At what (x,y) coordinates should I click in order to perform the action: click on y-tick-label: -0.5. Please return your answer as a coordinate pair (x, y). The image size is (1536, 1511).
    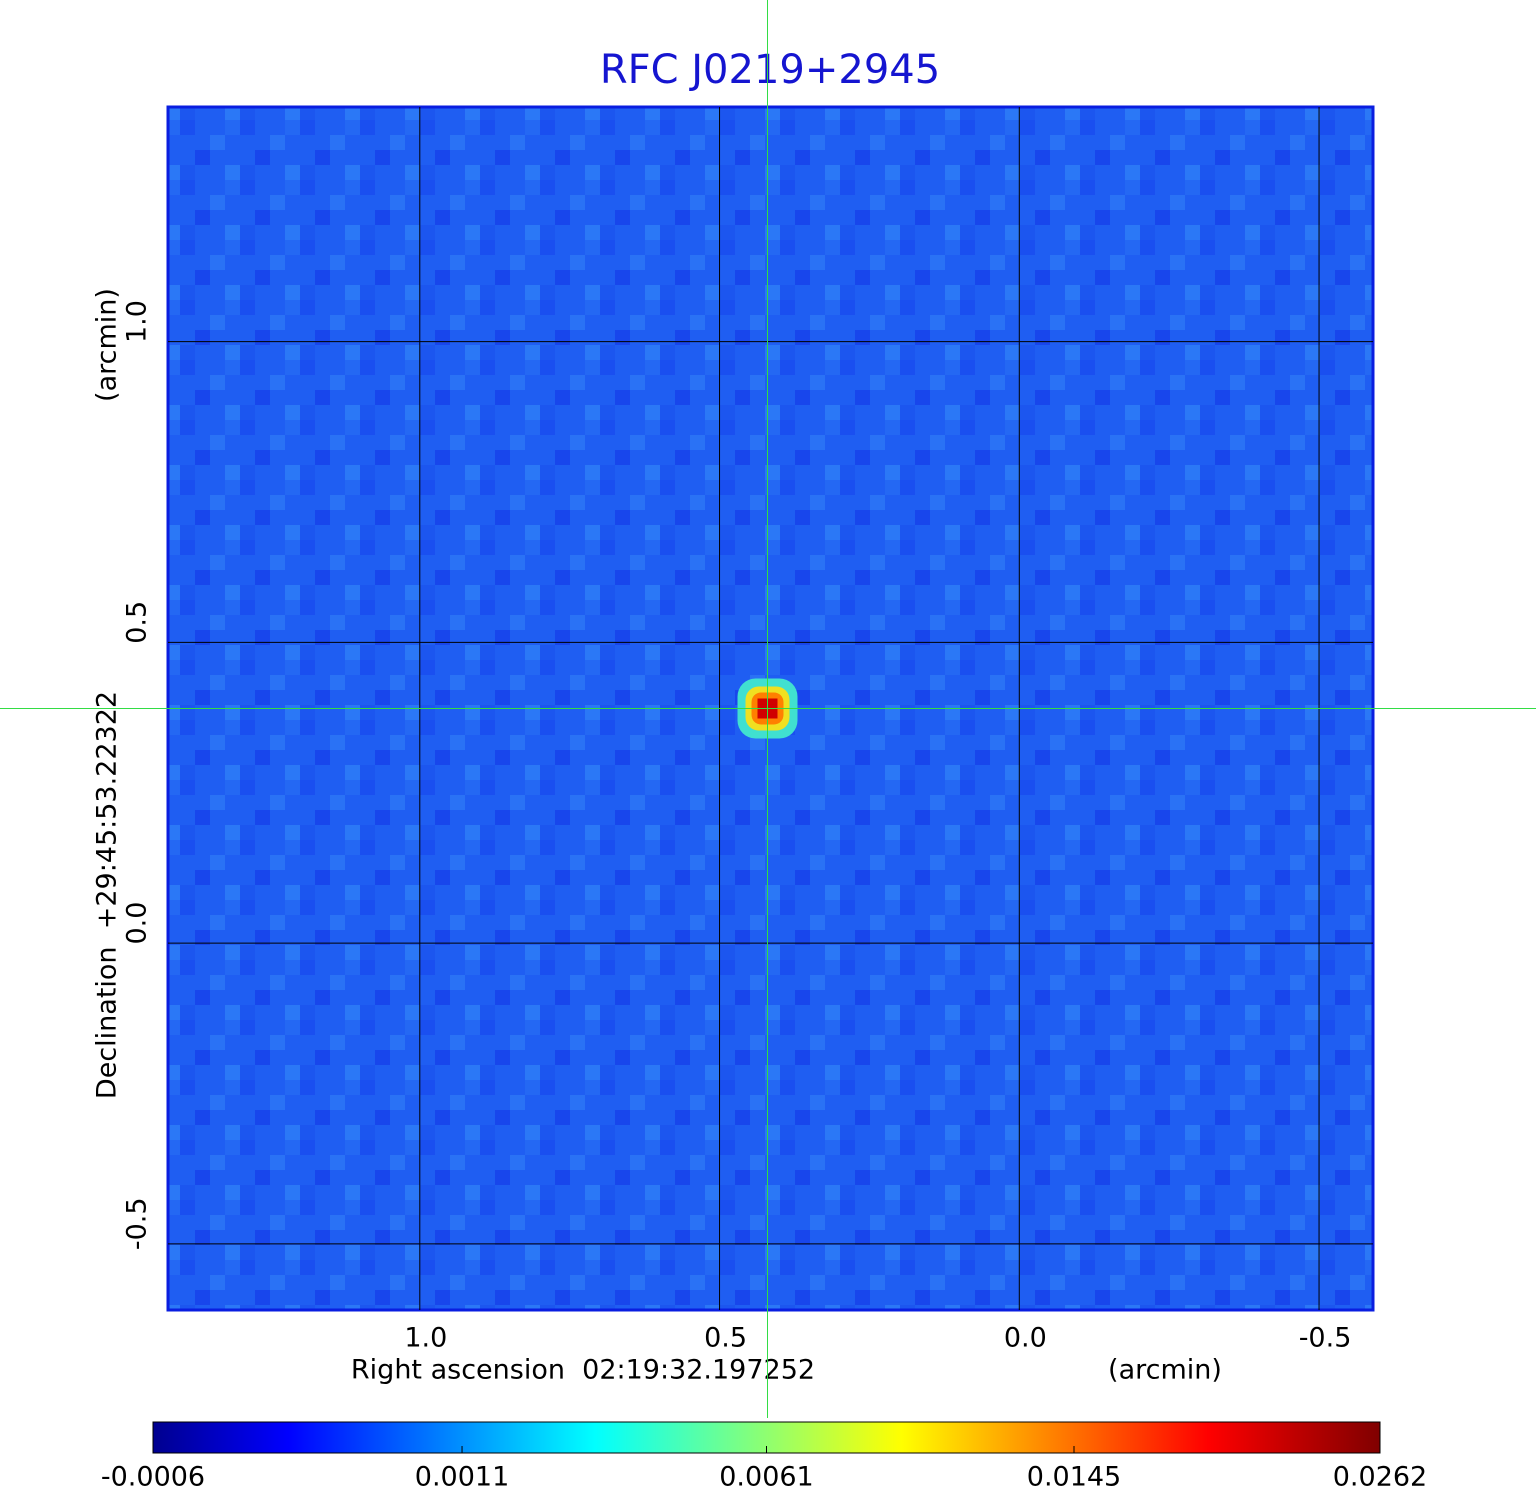
    Looking at the image, I should click on (137, 1223).